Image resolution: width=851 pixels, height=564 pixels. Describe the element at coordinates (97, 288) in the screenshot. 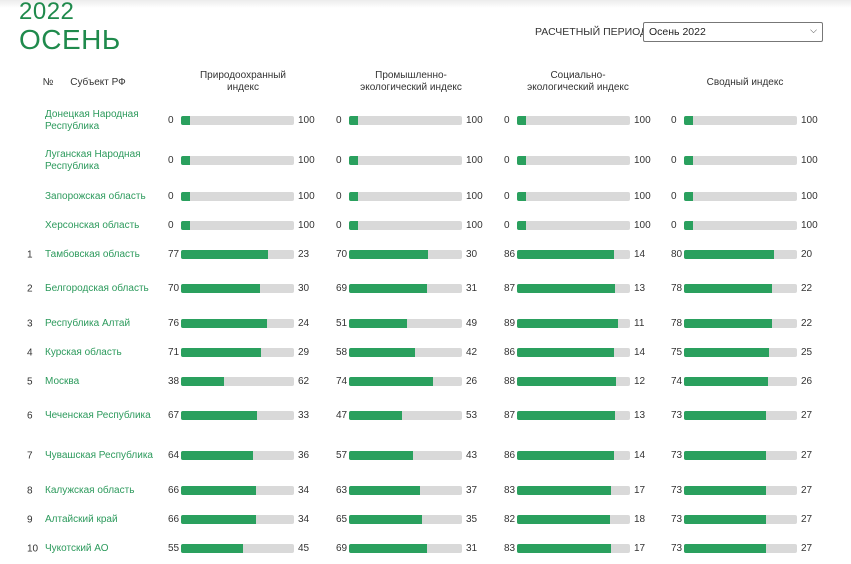

I see `region-link: Белгородская область` at that location.